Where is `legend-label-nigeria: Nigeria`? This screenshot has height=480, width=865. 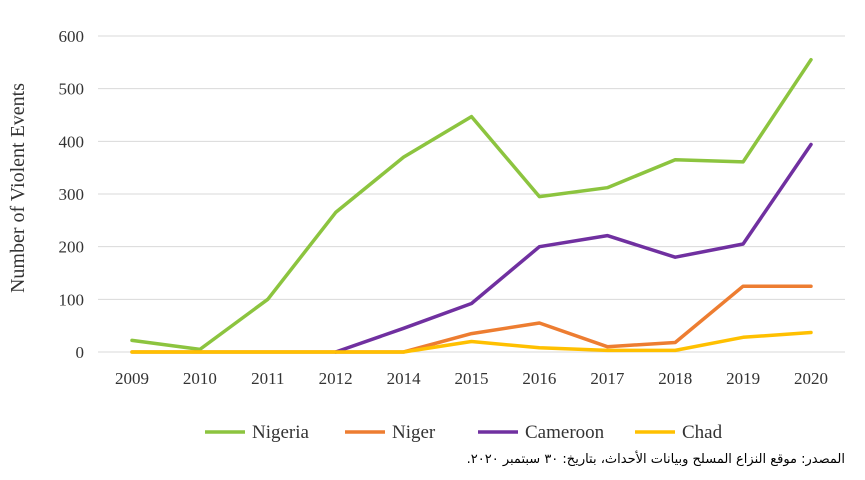
legend-label-nigeria: Nigeria is located at coordinates (281, 432).